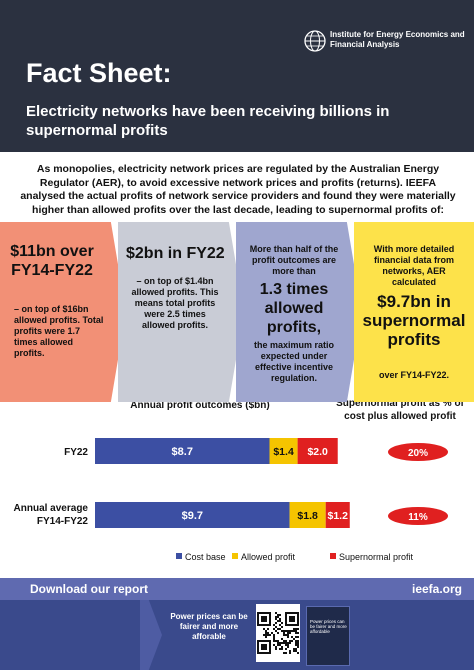 This screenshot has width=474, height=670. Describe the element at coordinates (99, 73) in the screenshot. I see `page-title: Fact Sheet:` at that location.